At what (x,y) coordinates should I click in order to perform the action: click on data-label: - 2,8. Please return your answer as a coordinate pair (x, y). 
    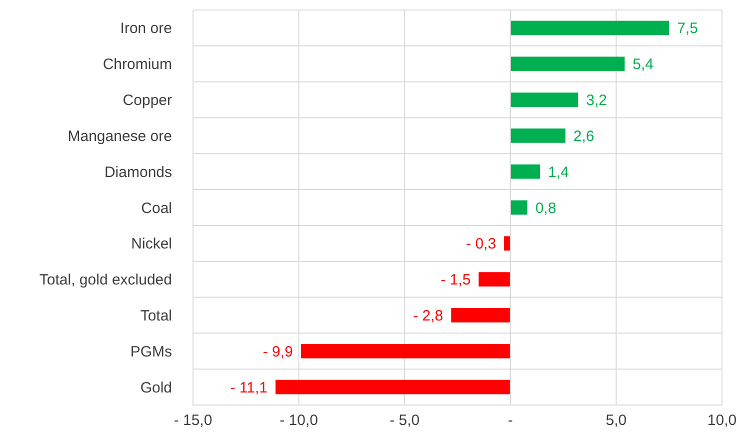
    Looking at the image, I should click on (428, 315).